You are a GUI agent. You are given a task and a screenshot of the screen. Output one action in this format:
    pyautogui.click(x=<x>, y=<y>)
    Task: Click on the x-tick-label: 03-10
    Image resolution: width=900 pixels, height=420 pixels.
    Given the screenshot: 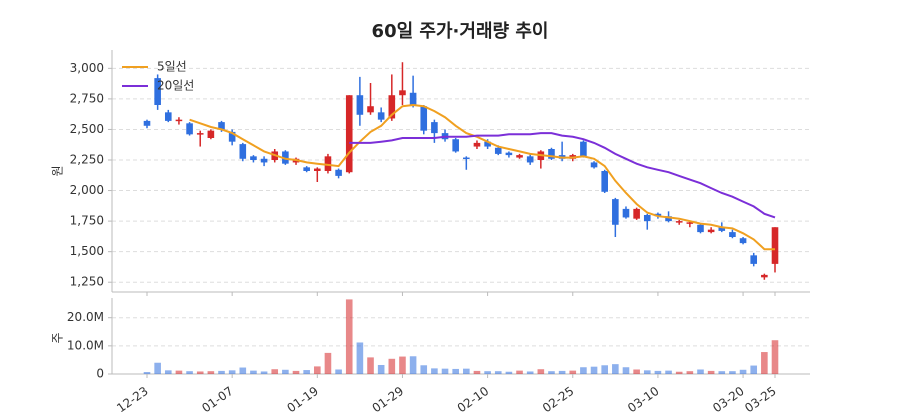 What is the action you would take?
    pyautogui.click(x=643, y=399)
    